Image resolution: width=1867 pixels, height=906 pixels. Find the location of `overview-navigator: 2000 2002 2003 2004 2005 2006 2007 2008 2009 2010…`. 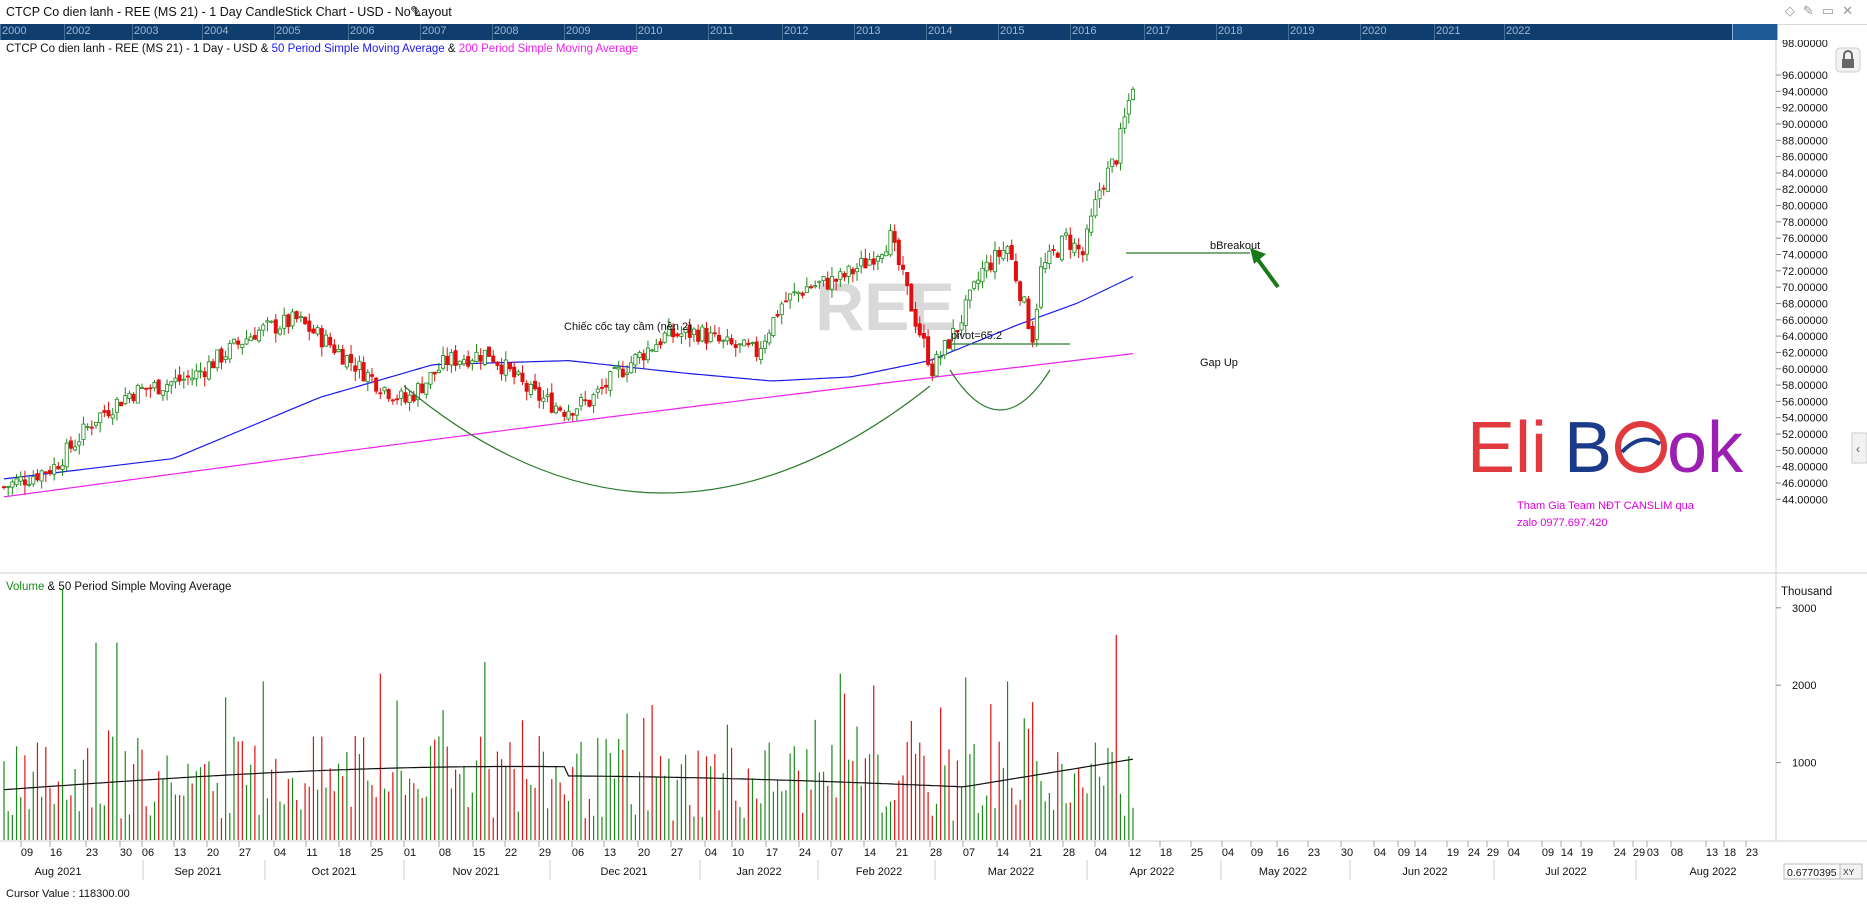

overview-navigator: 2000 2002 2003 2004 2005 2006 2007 2008 2009 2010… is located at coordinates (889, 32).